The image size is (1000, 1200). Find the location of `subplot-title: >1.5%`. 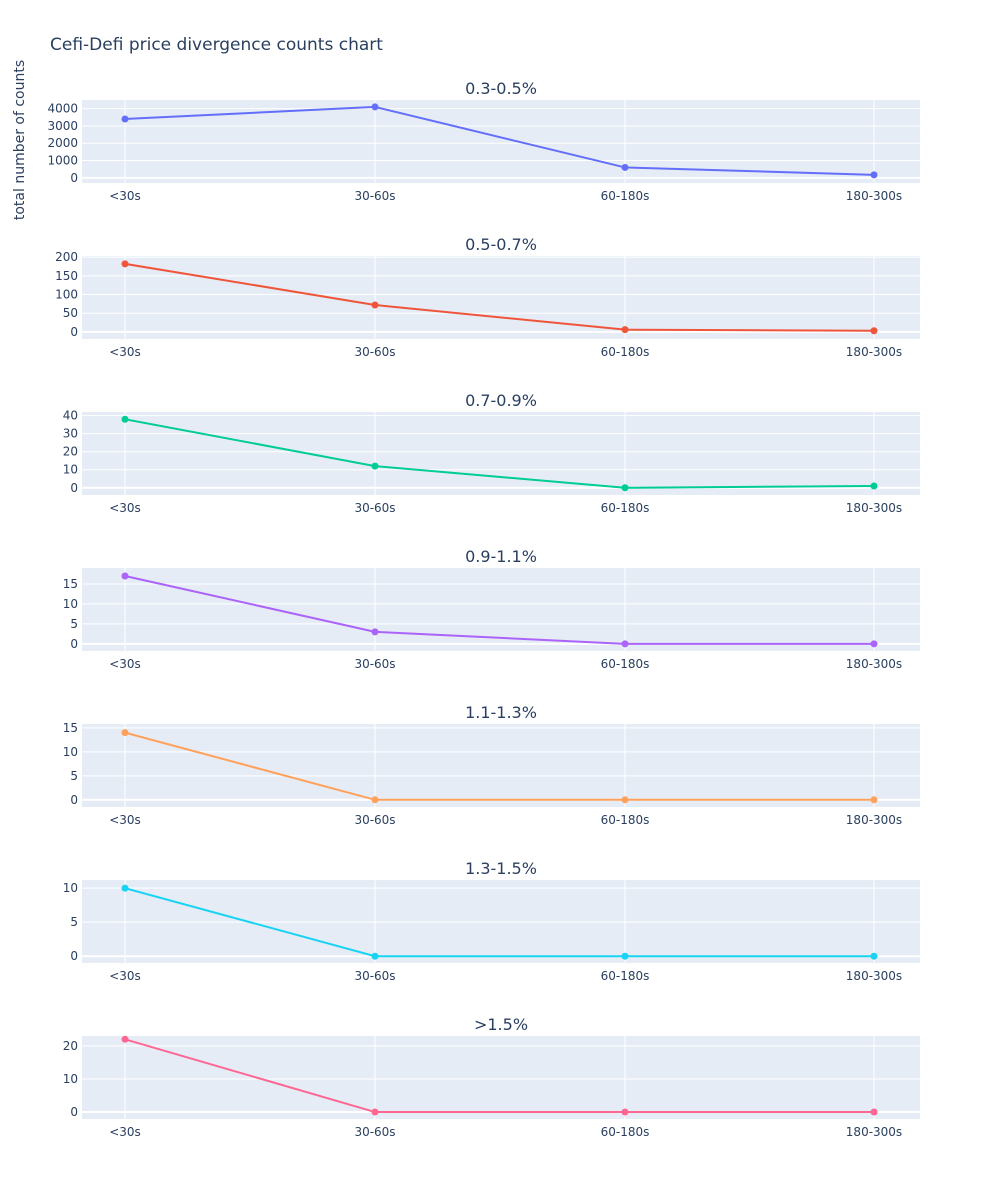

subplot-title: >1.5% is located at coordinates (501, 1024).